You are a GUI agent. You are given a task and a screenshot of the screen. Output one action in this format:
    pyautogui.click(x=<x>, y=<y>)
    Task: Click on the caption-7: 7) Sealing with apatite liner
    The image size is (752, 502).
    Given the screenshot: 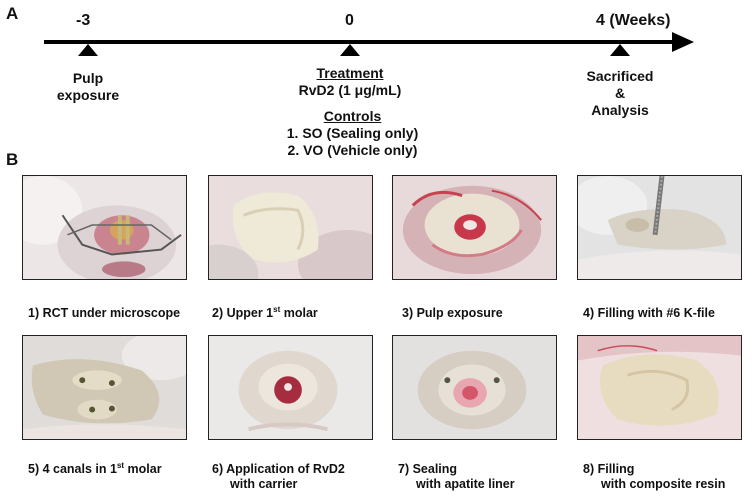 What is the action you would take?
    pyautogui.click(x=456, y=476)
    